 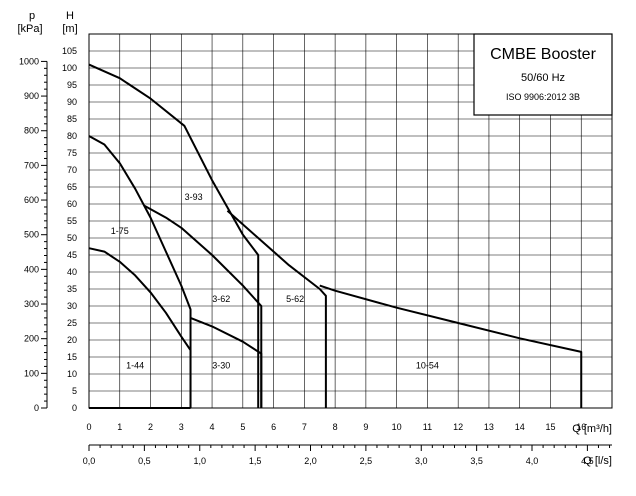 I want to click on x2-tick-label: 4,5, so click(x=587, y=461).